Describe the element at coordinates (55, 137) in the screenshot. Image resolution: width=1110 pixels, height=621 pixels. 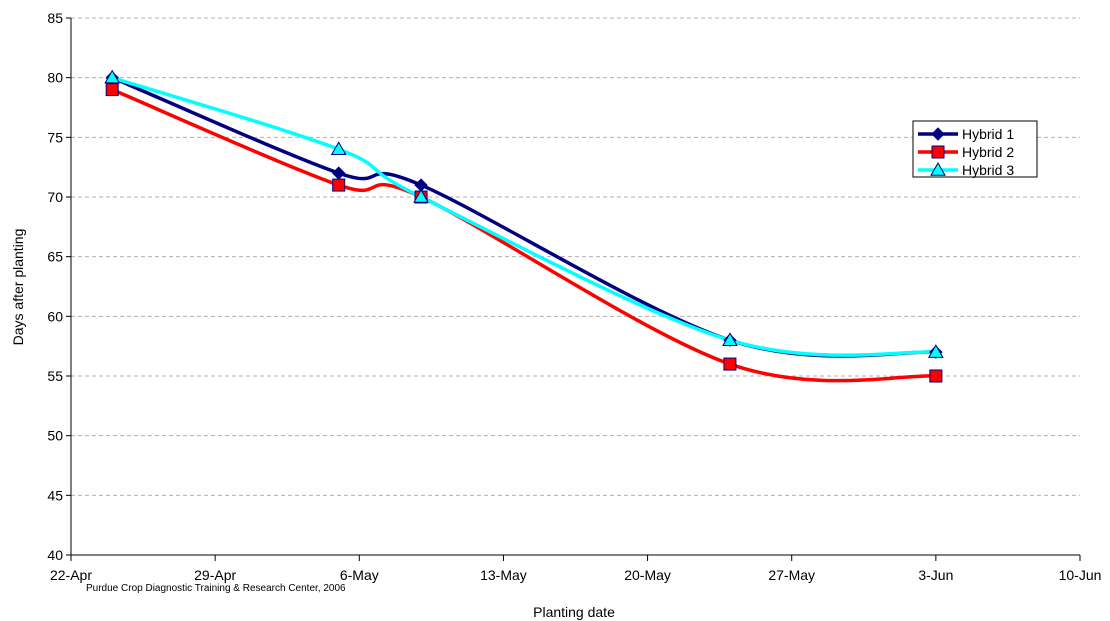
I see `y-tick-label: 75` at that location.